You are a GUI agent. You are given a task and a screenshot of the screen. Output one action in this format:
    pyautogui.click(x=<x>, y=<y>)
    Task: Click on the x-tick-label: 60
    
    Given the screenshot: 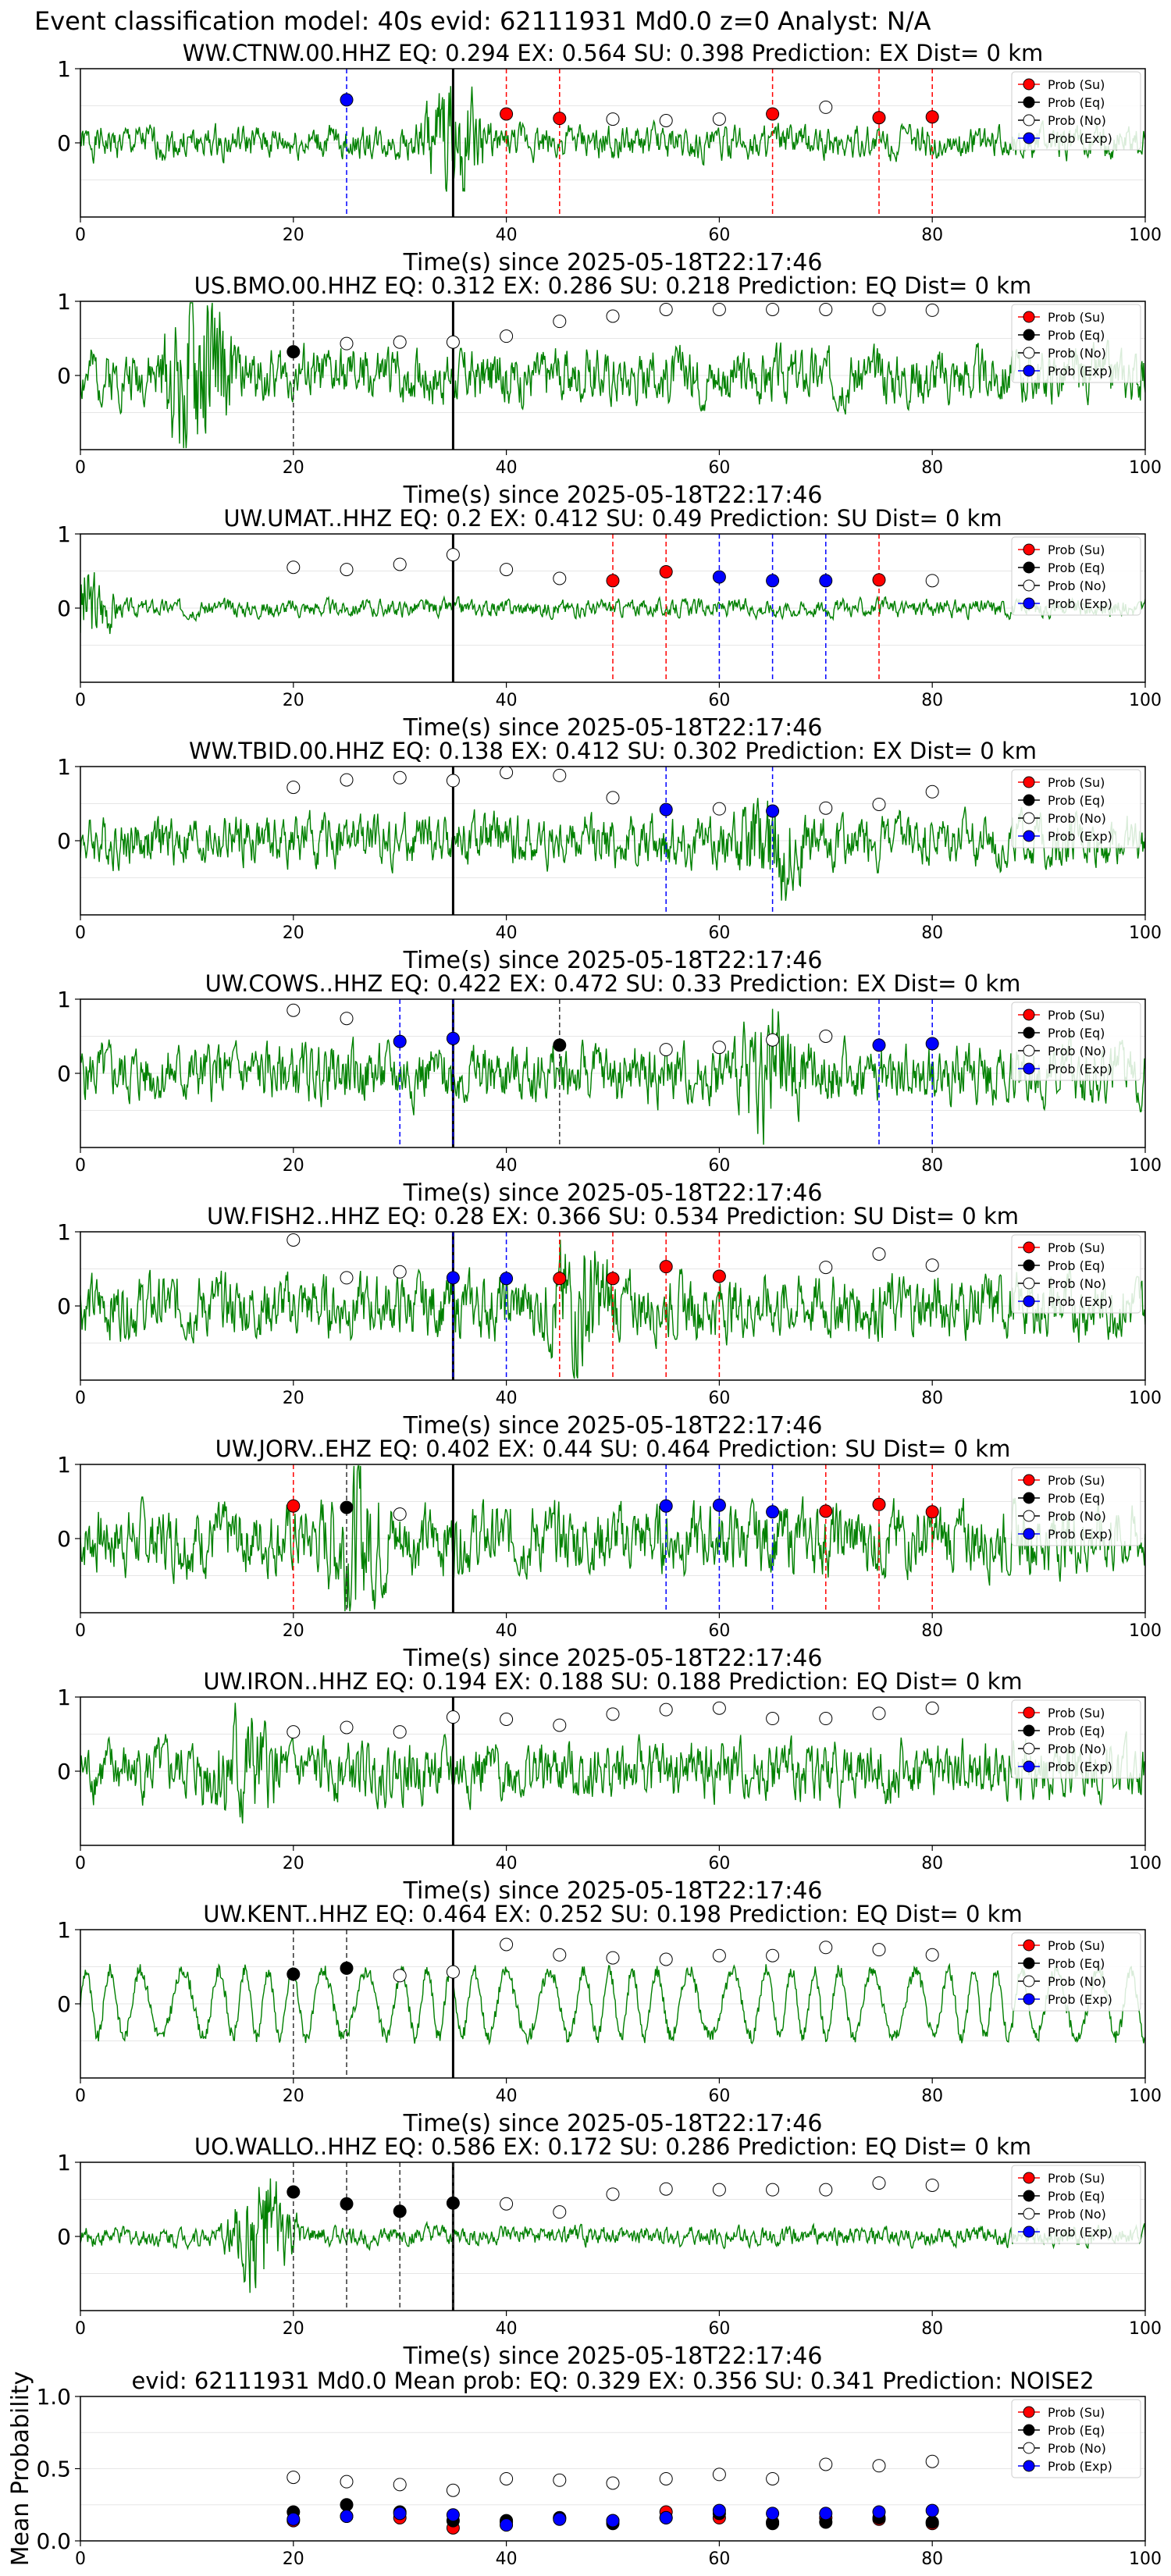 What is the action you would take?
    pyautogui.click(x=719, y=933)
    